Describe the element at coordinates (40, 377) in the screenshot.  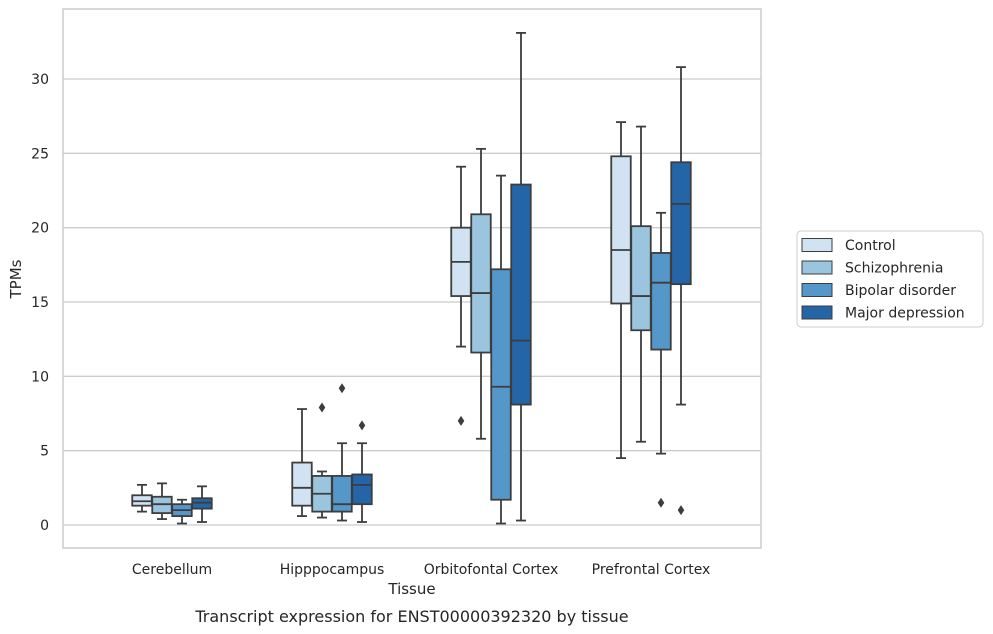
I see `y-tick-label: 10` at that location.